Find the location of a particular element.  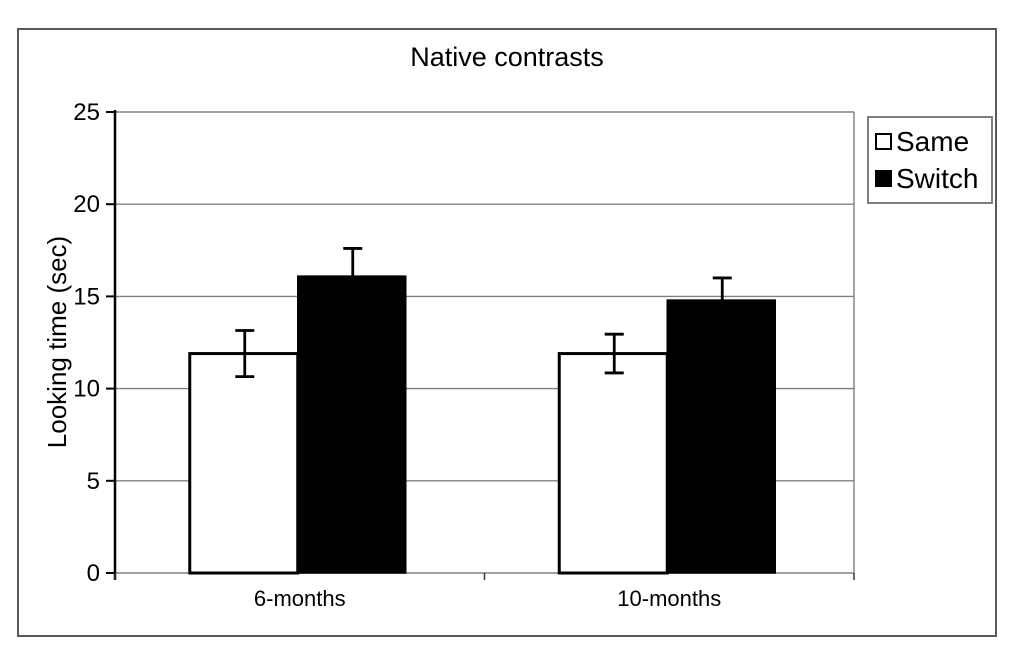

legend-item-switch: Switch is located at coordinates (933, 179).